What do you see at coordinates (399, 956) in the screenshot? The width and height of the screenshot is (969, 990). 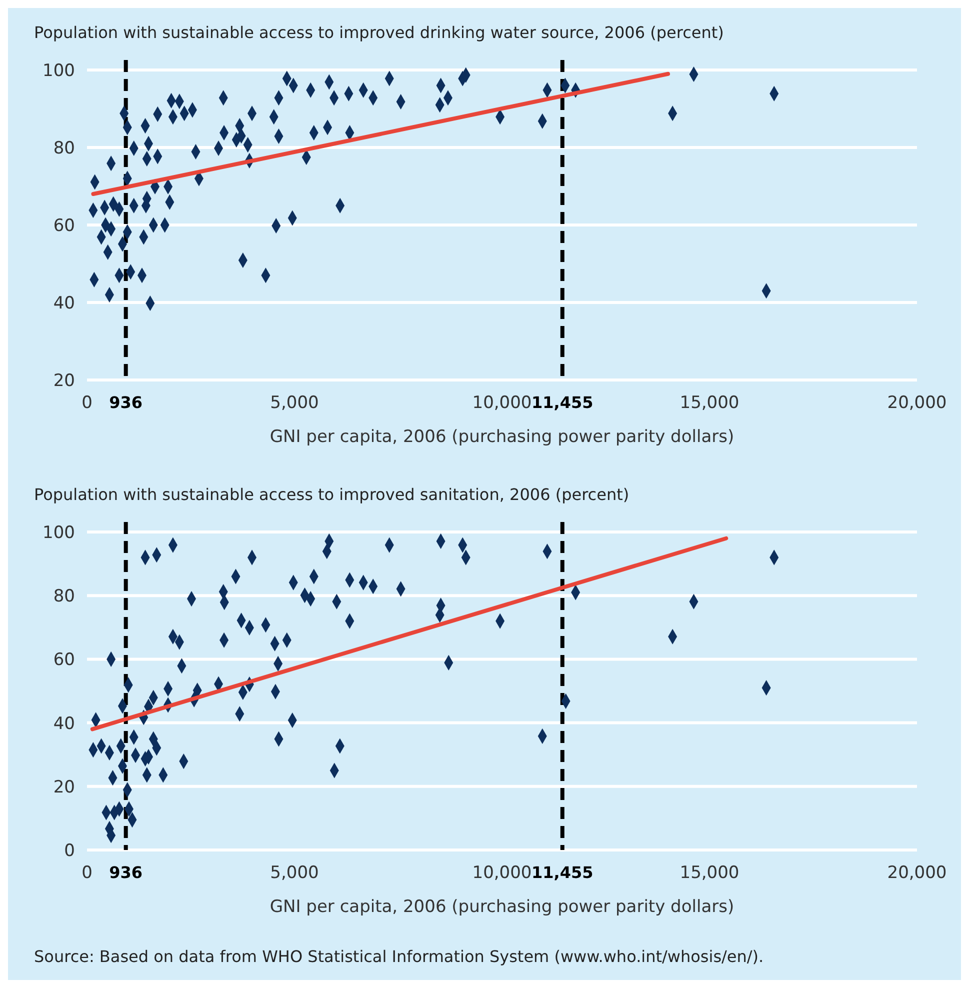 I see `source-note: Source: Based on data from WHO Statistical Information System (www.who.int/whosis/en/).` at bounding box center [399, 956].